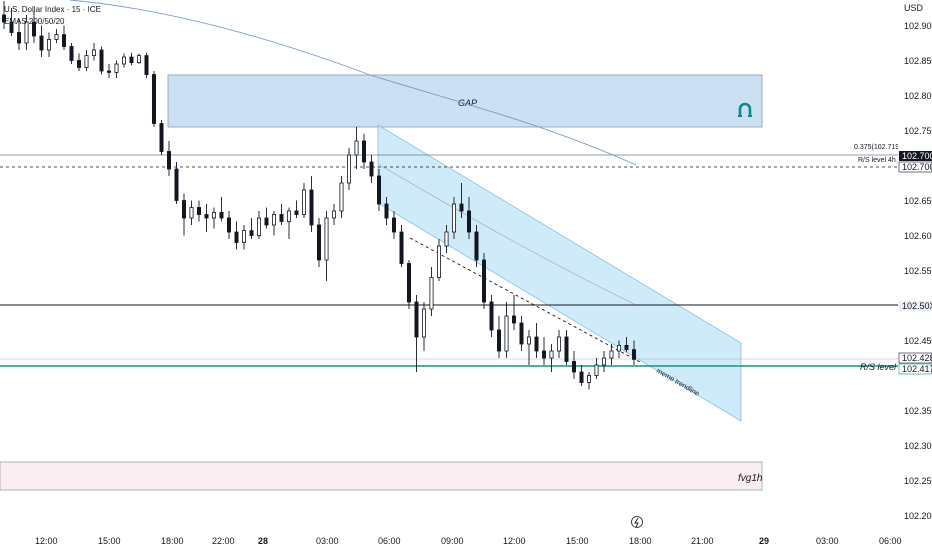  I want to click on magnet-icon, so click(745, 109).